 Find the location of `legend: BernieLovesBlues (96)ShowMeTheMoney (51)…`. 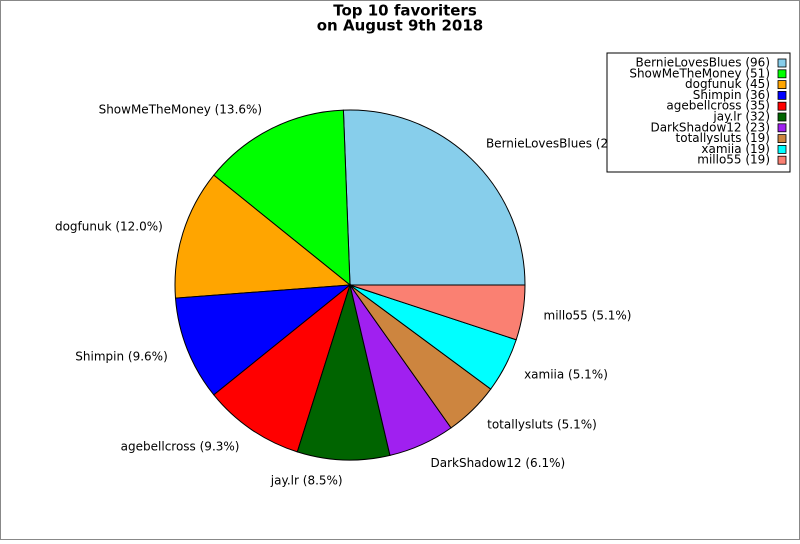

legend: BernieLovesBlues (96)ShowMeTheMoney (51)… is located at coordinates (698, 112).